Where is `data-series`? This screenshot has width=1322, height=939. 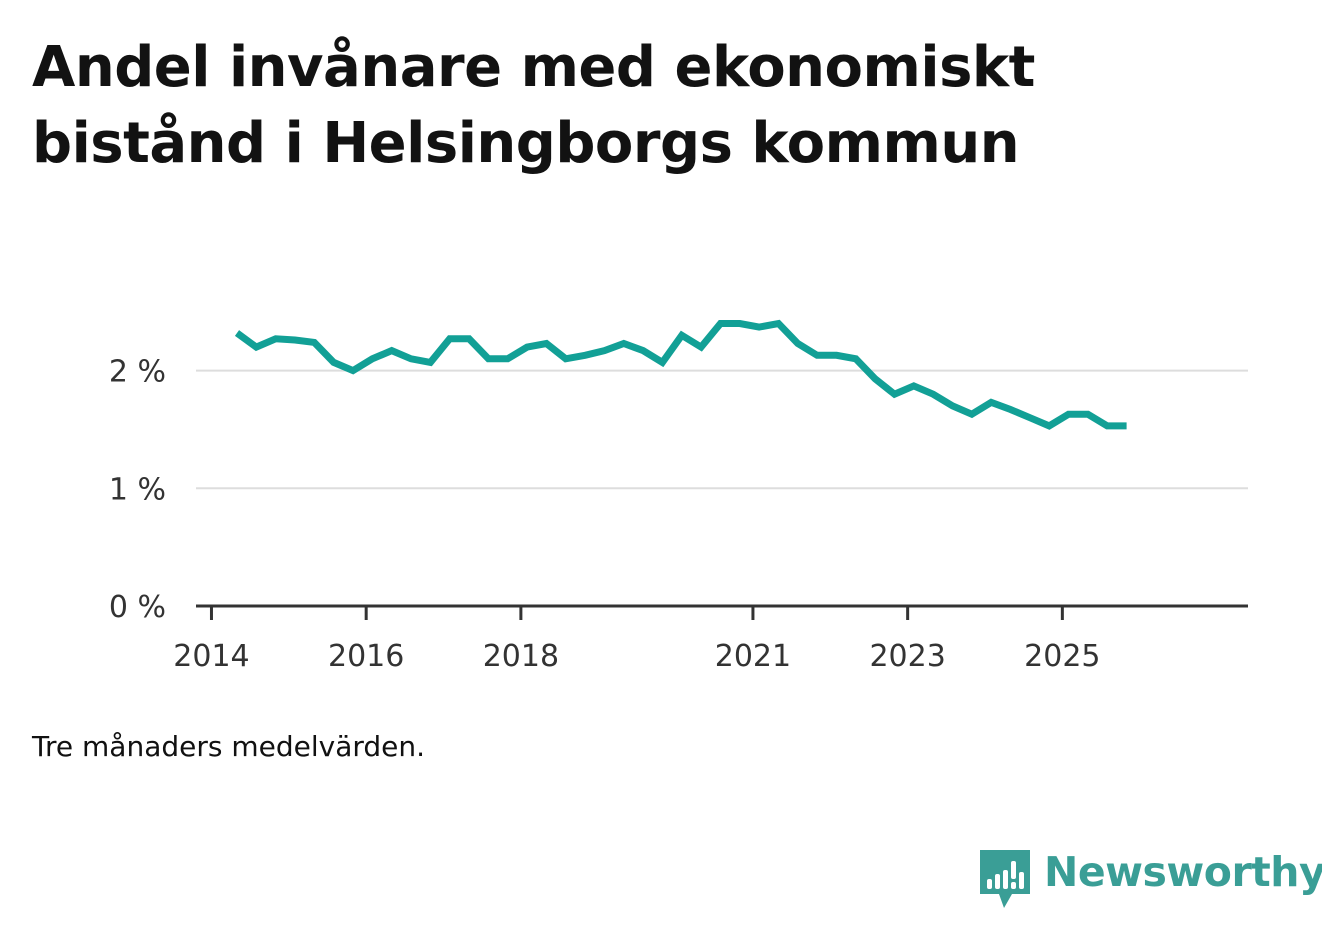 data-series is located at coordinates (680, 374).